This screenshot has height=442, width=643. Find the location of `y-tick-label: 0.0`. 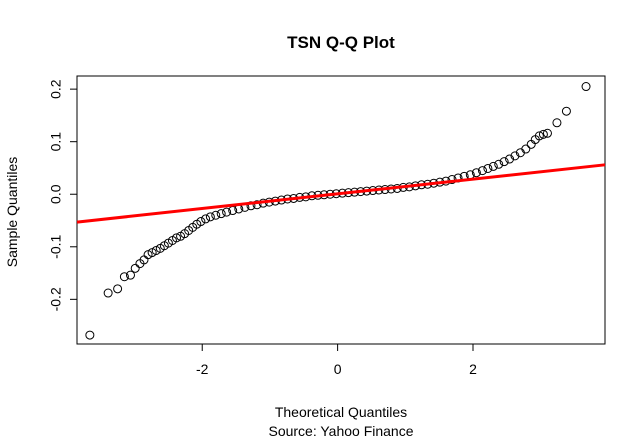

y-tick-label: 0.0 is located at coordinates (56, 194).